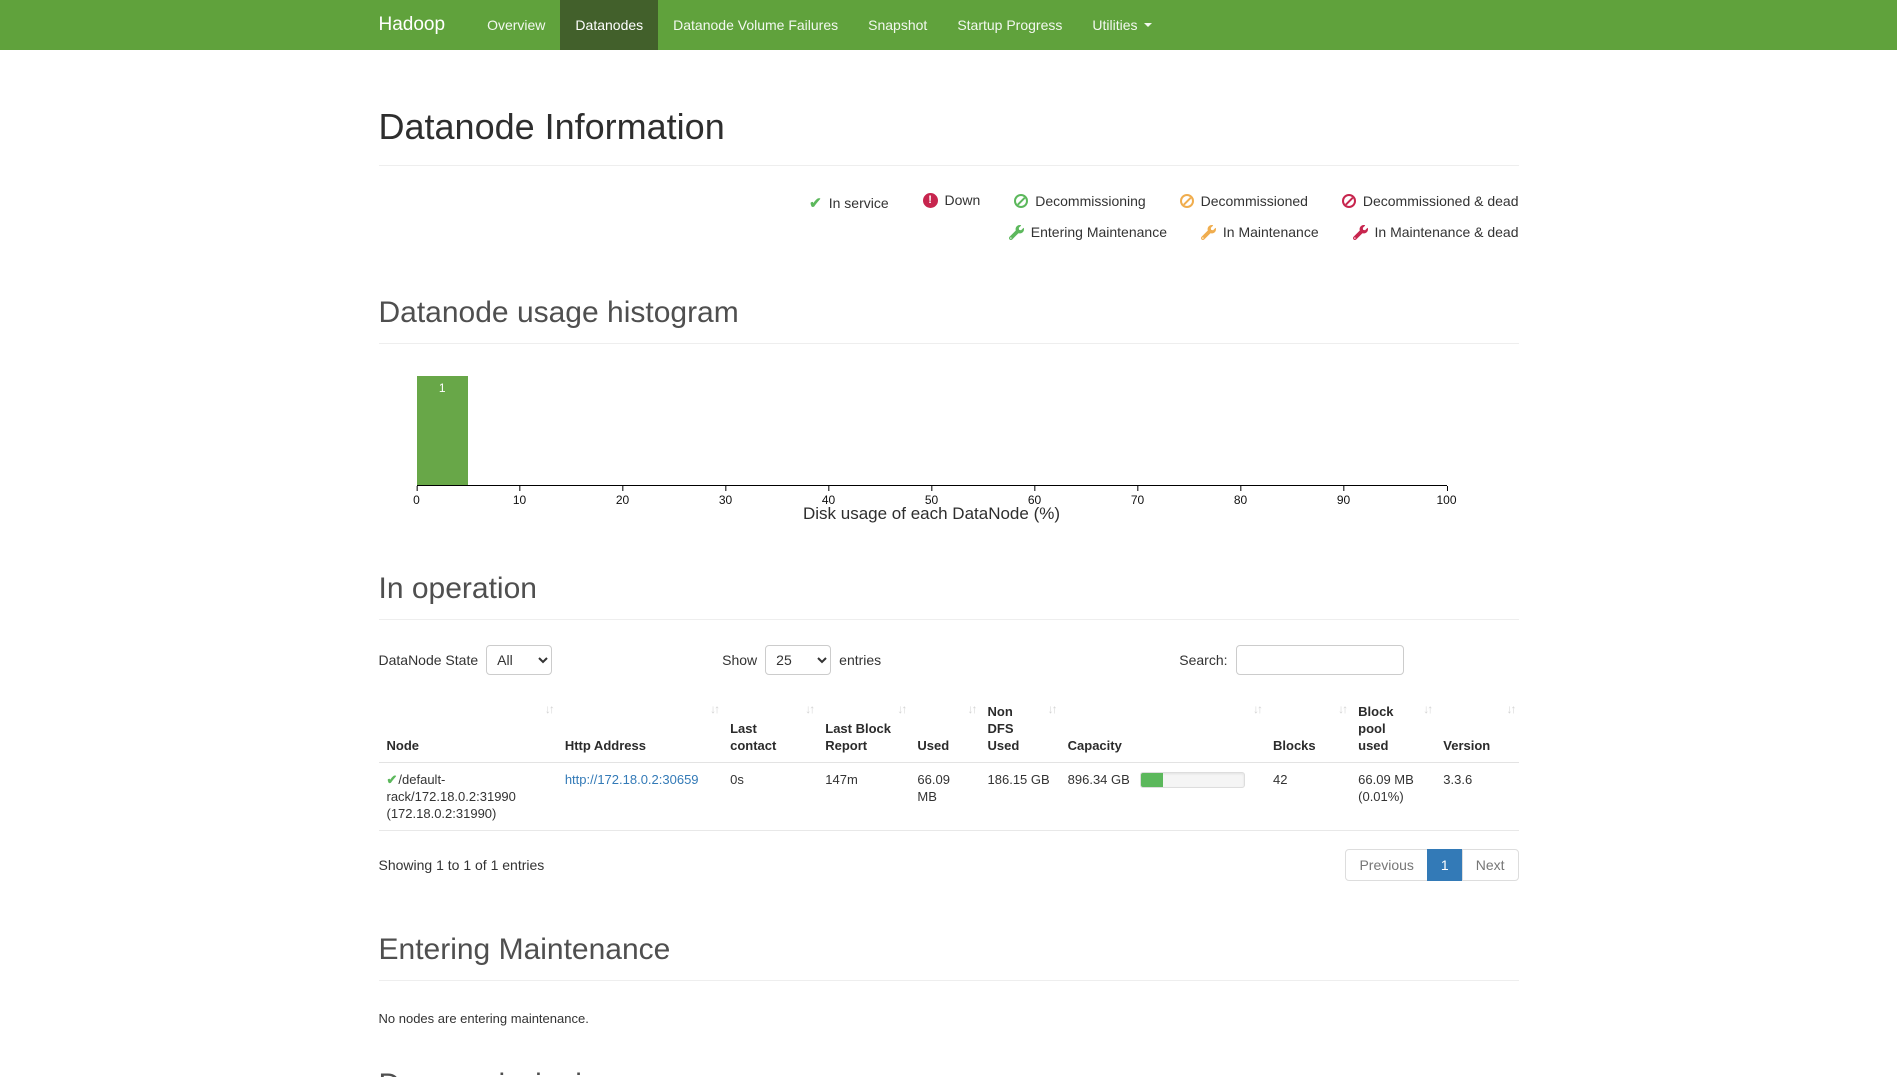  Describe the element at coordinates (524, 949) in the screenshot. I see `entering-maintenance-title: Entering Maintenance` at that location.